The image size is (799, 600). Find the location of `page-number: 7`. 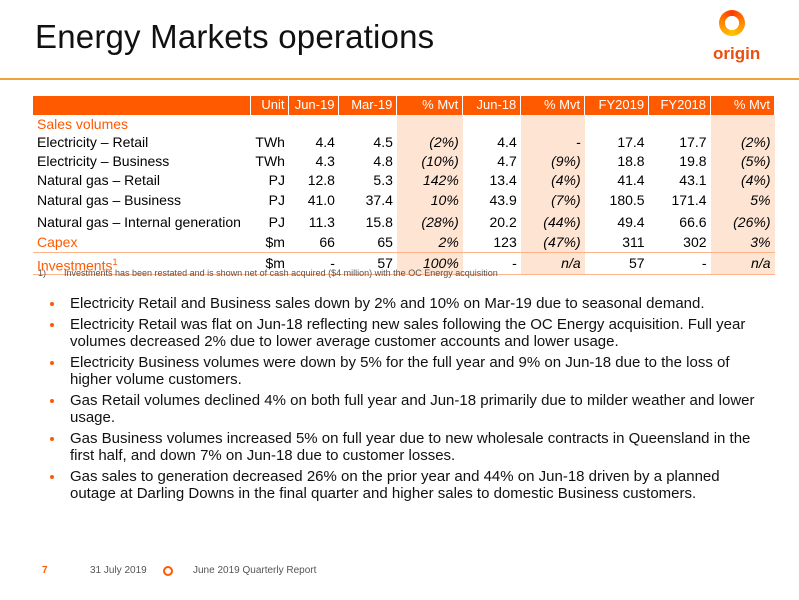

page-number: 7 is located at coordinates (45, 570).